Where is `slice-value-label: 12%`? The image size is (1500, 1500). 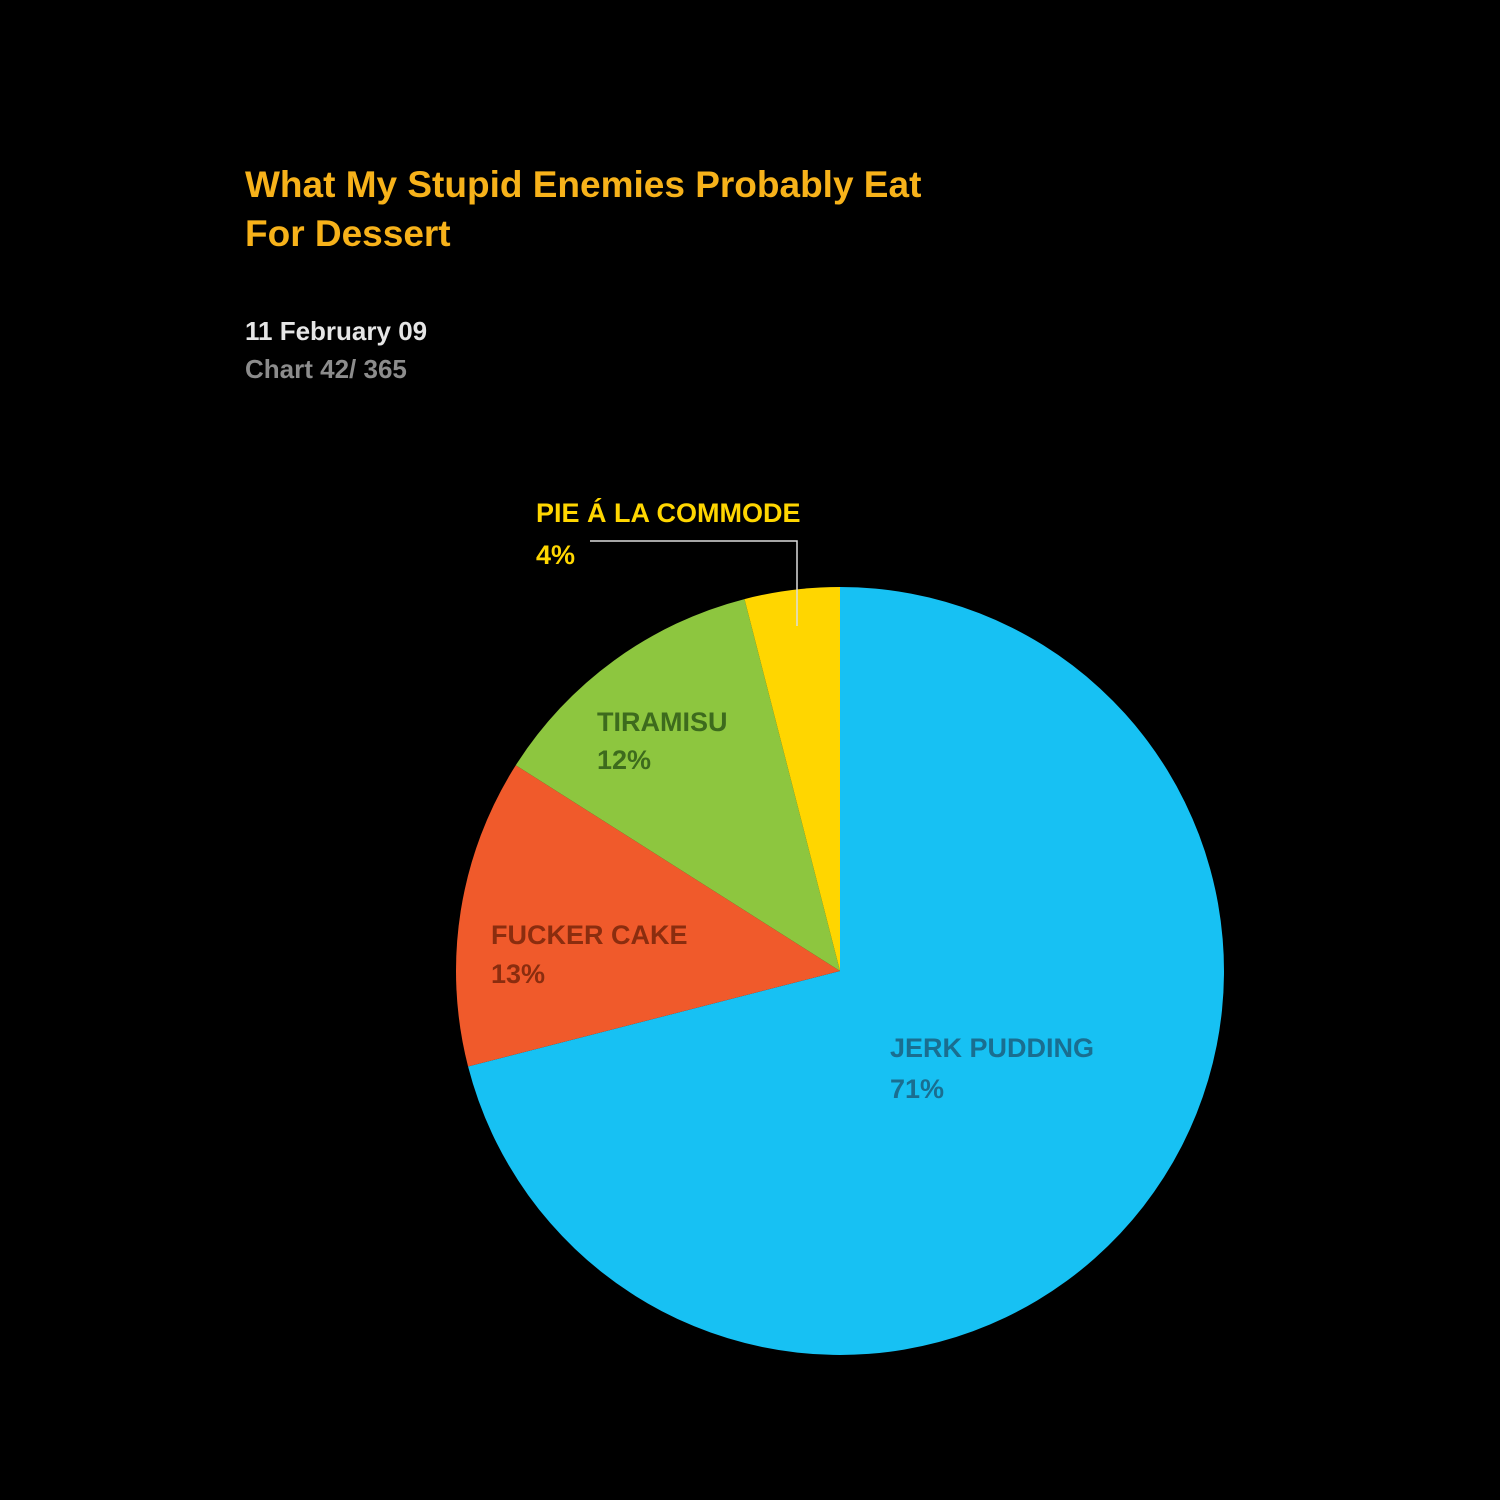 slice-value-label: 12% is located at coordinates (624, 760).